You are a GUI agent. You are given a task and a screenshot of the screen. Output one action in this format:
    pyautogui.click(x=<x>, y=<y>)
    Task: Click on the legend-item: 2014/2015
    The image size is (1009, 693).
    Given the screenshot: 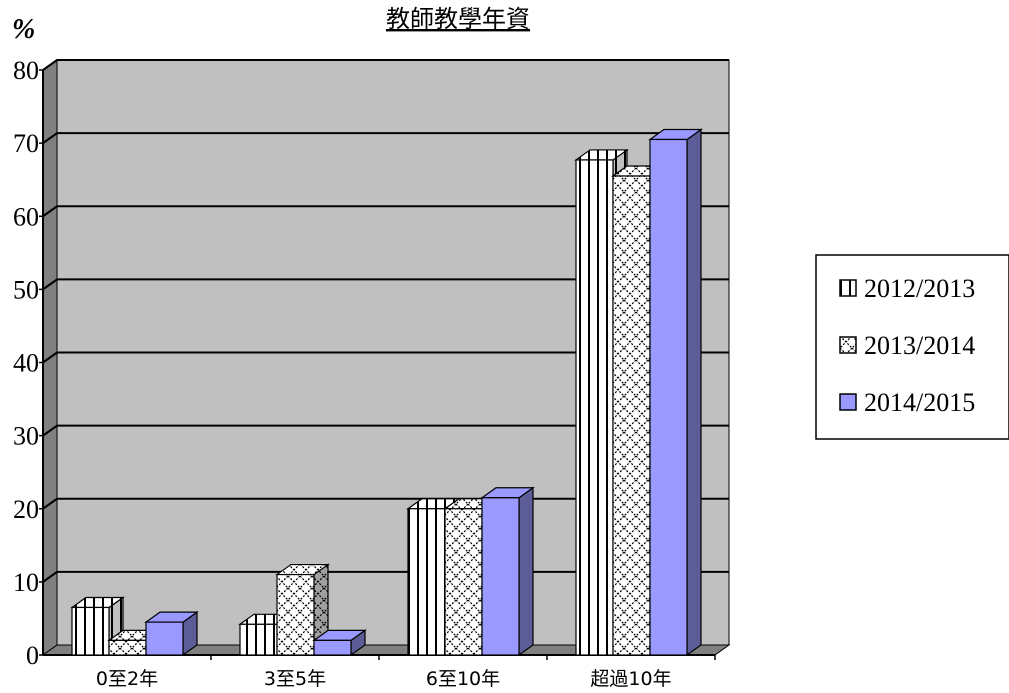 What is the action you would take?
    pyautogui.click(x=907, y=402)
    